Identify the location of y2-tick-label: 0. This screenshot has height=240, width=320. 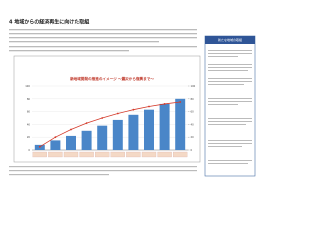
(192, 150).